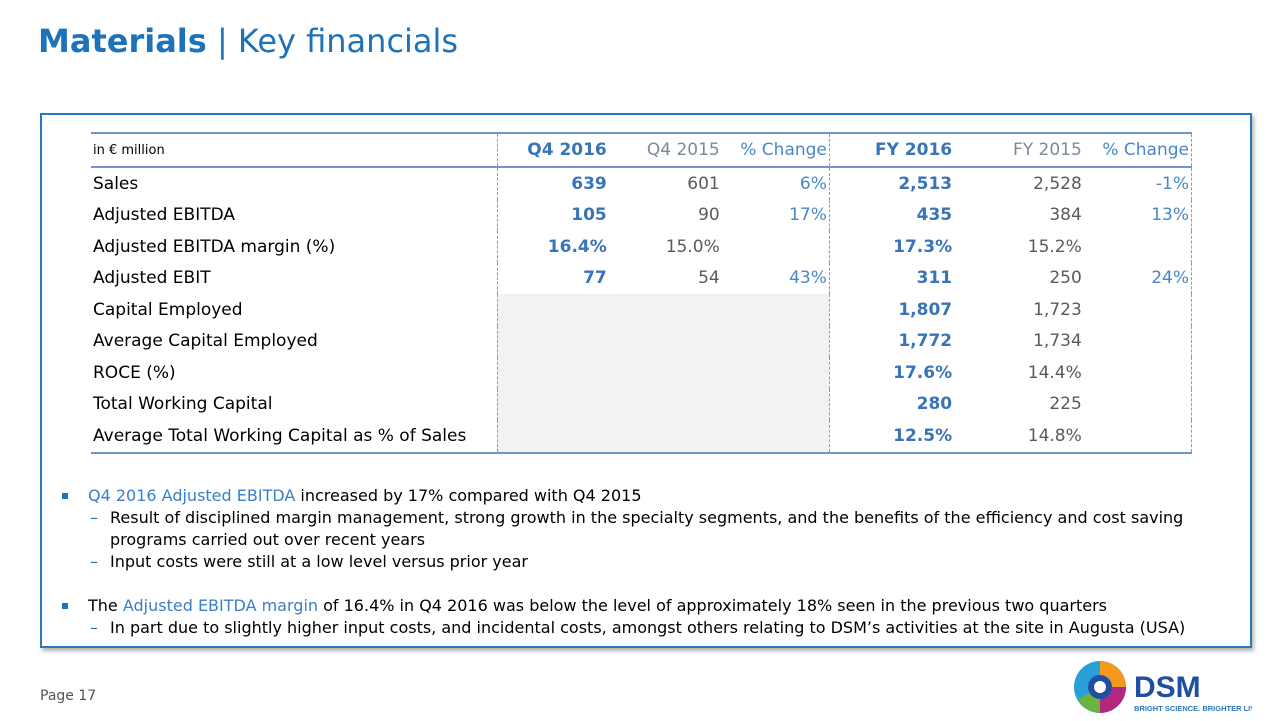 The image size is (1280, 721). What do you see at coordinates (152, 278) in the screenshot?
I see `row-label: Adjusted EBIT` at bounding box center [152, 278].